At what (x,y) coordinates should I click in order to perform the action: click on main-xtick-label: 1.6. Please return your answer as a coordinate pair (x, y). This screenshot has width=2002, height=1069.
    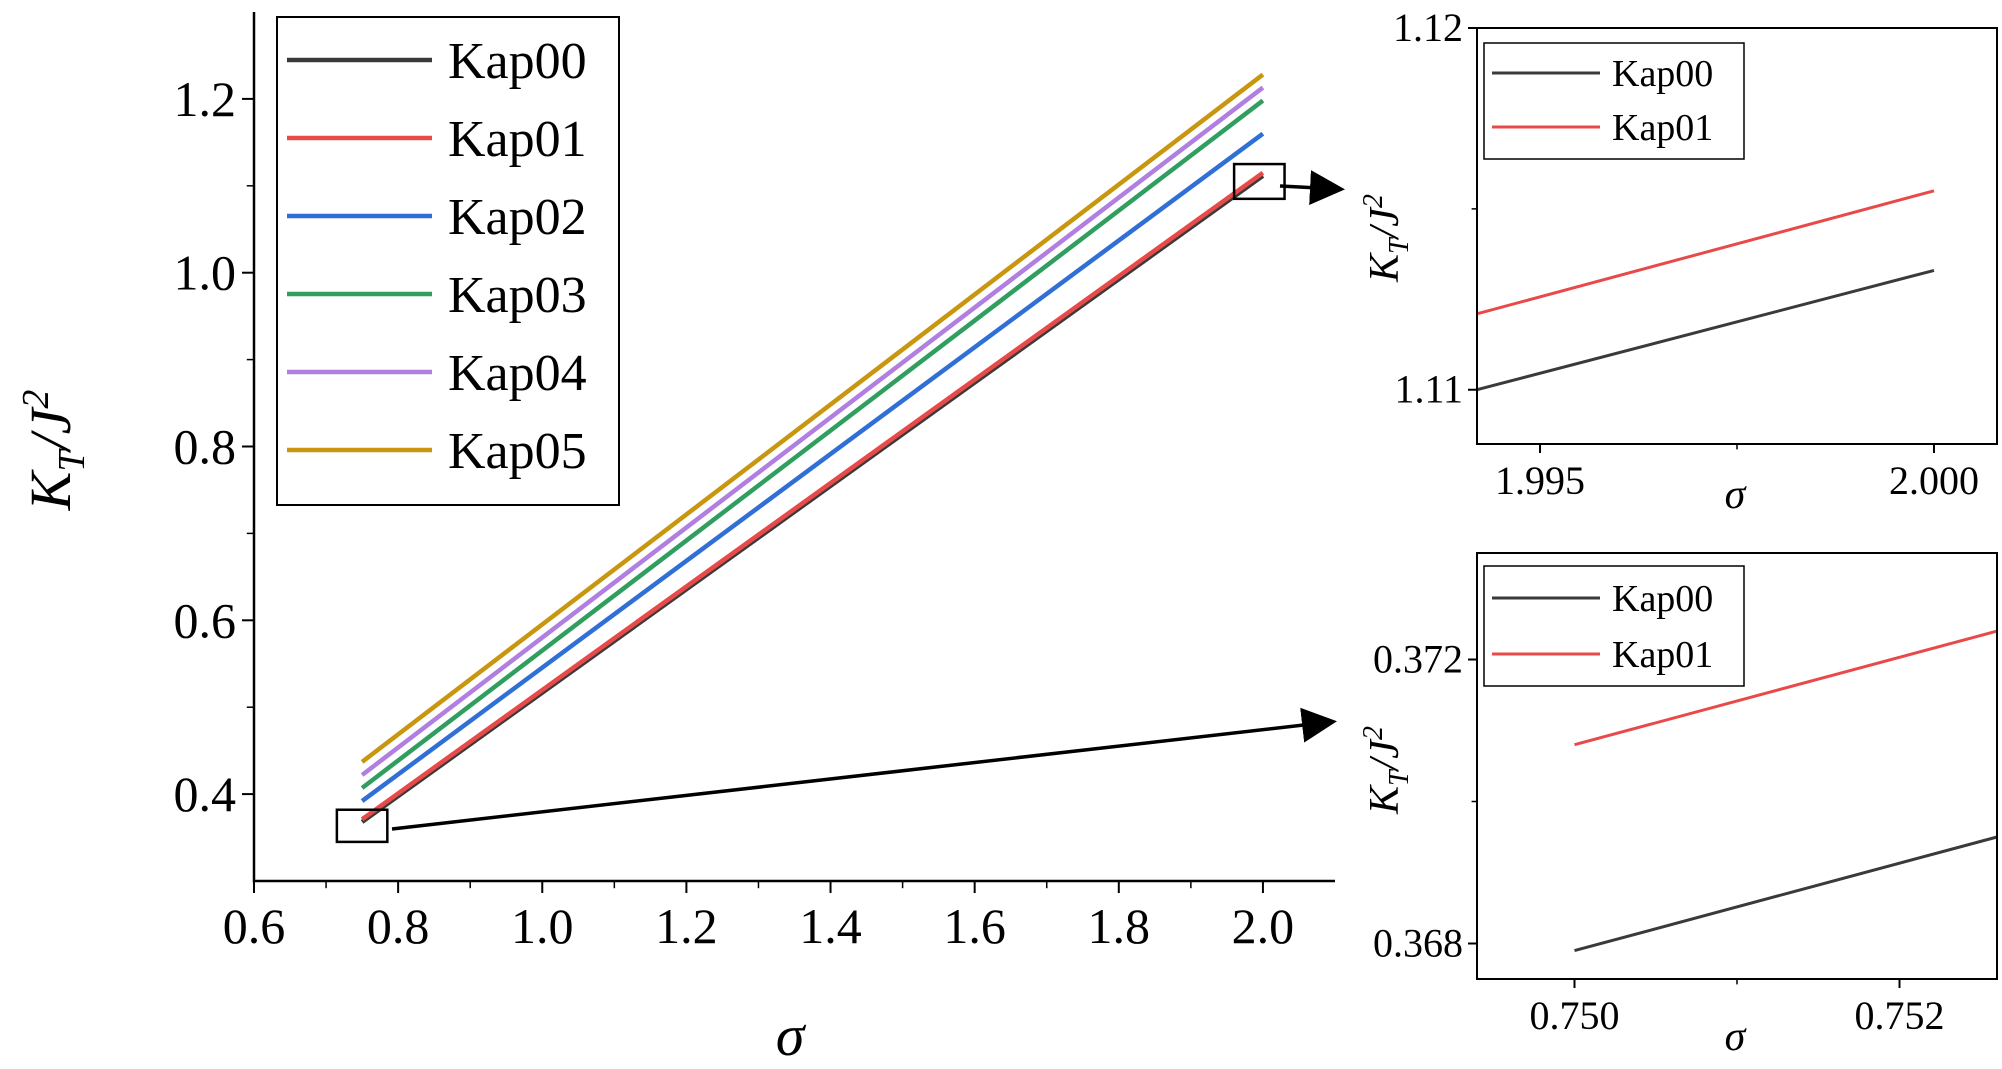
    Looking at the image, I should click on (974, 926).